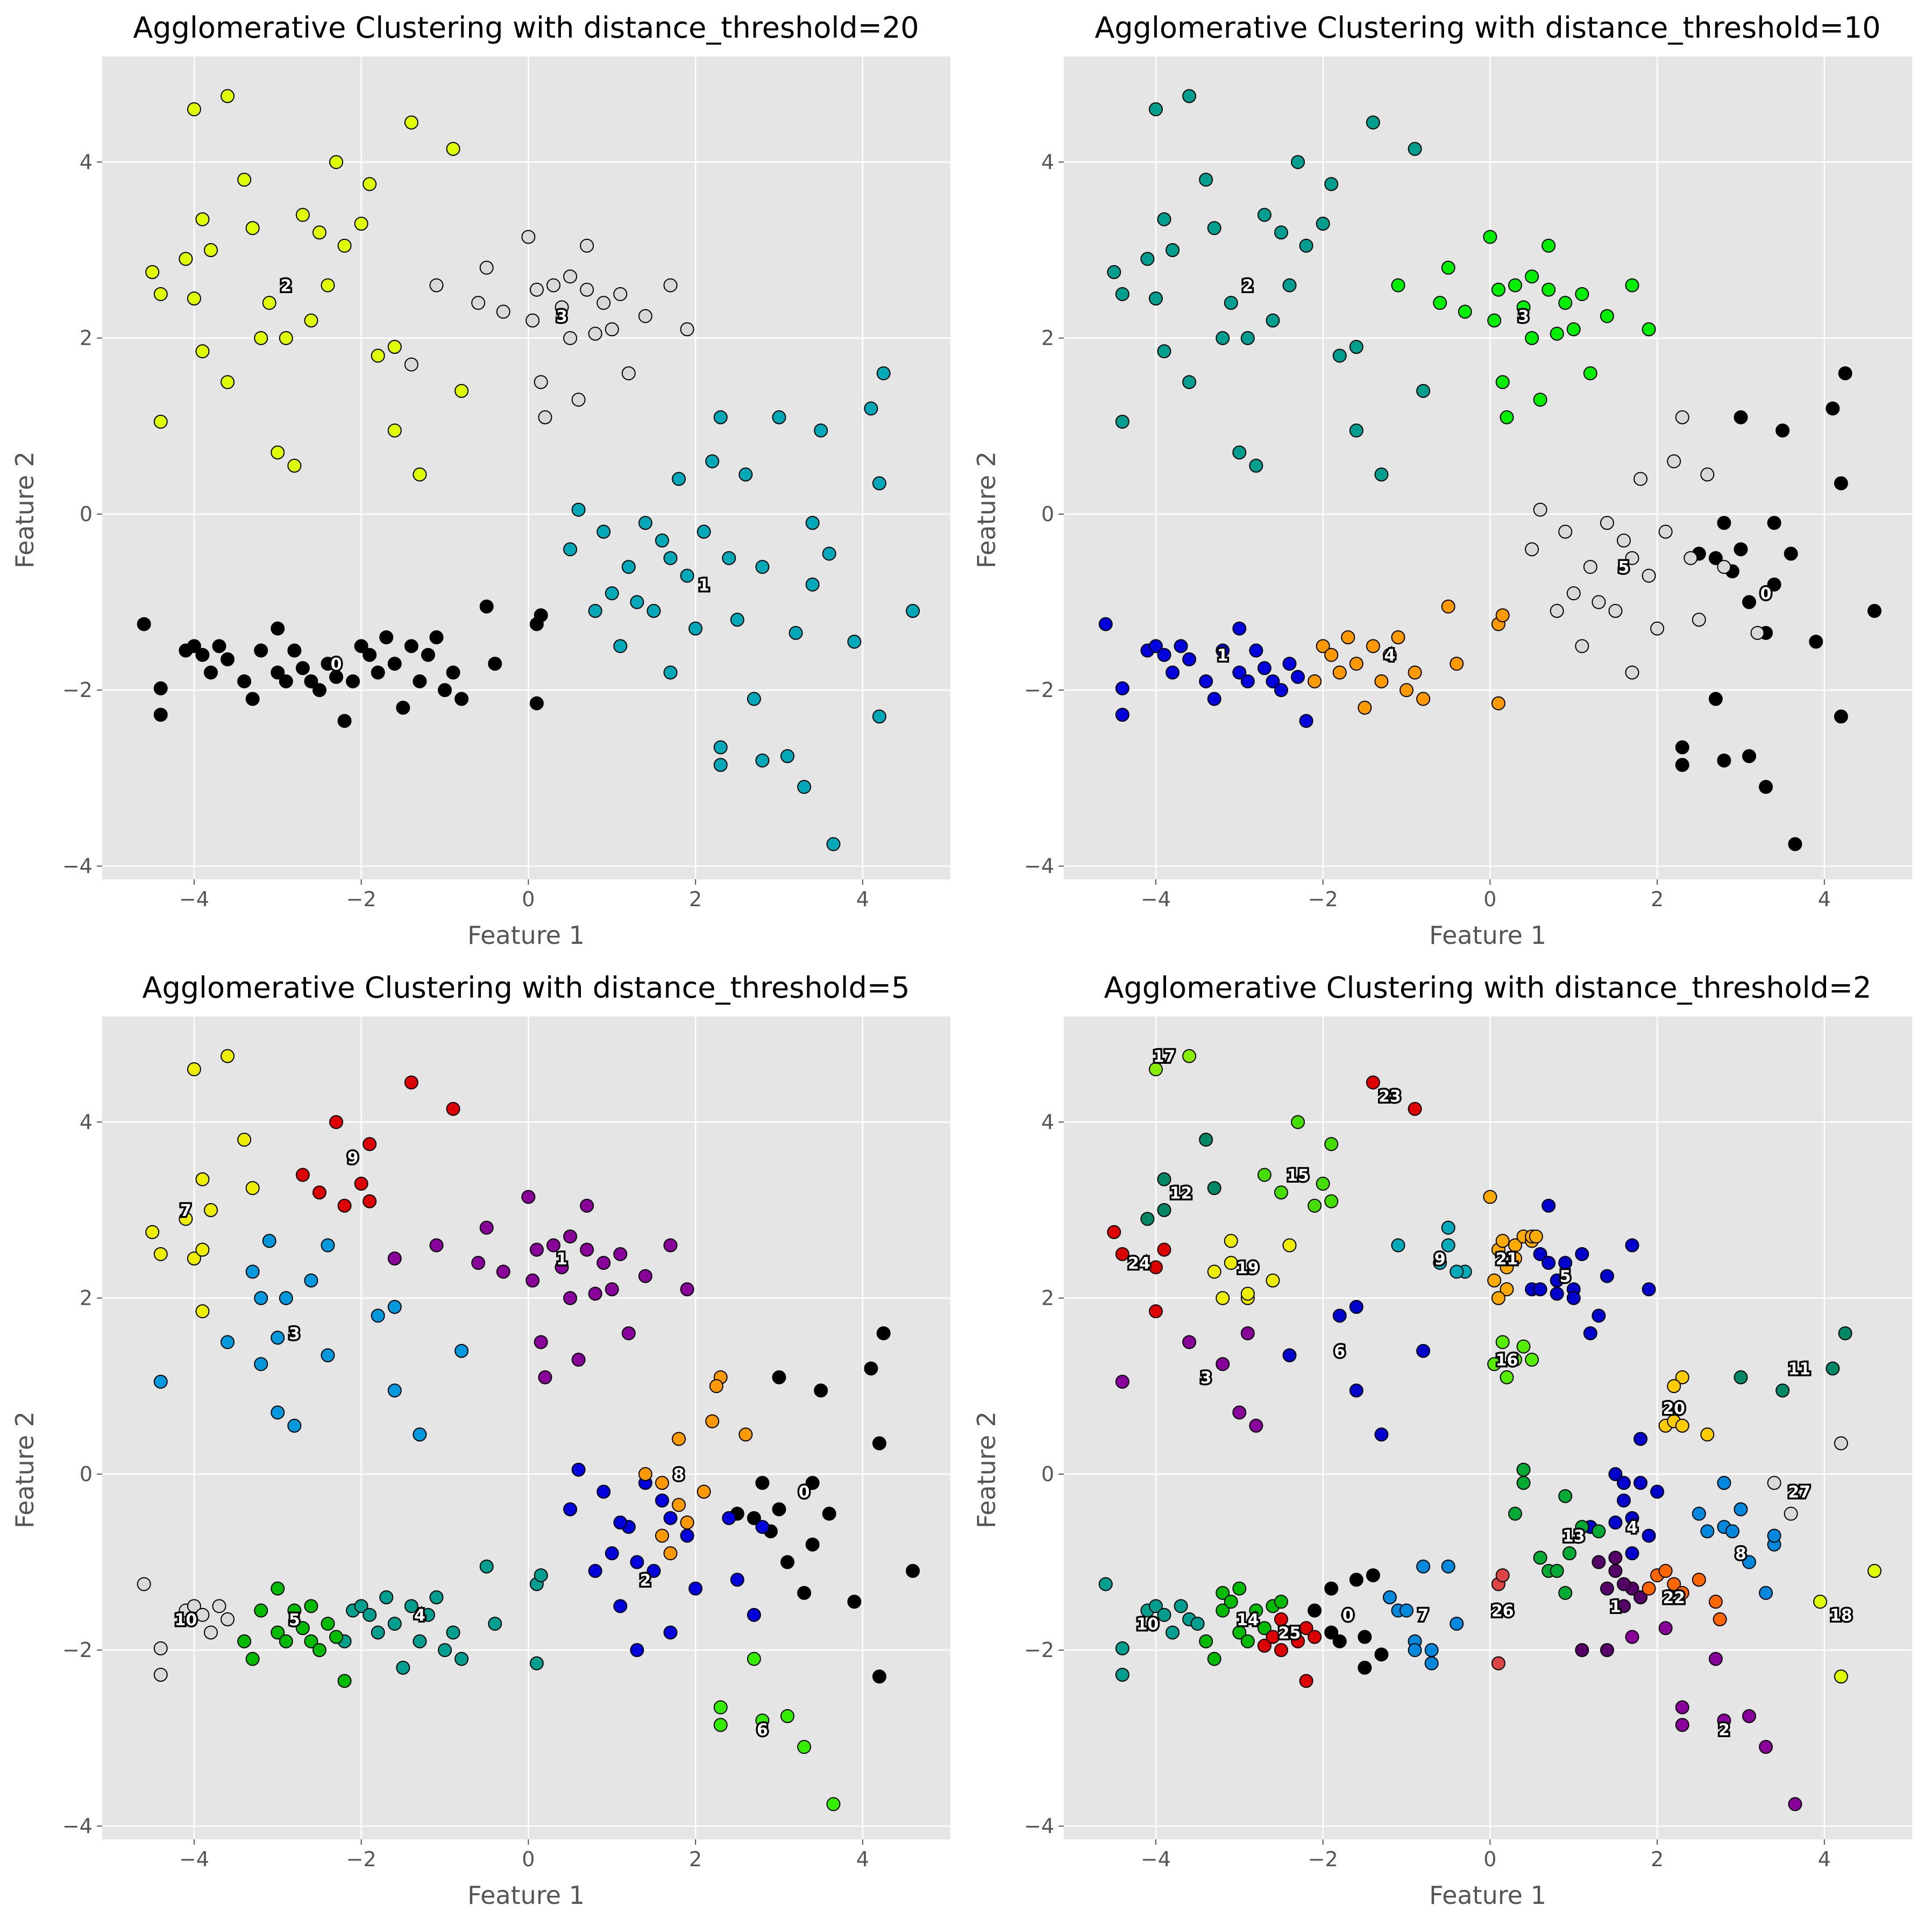 This screenshot has height=1920, width=1932. Describe the element at coordinates (294, 1334) in the screenshot. I see `cluster-label: 3` at that location.